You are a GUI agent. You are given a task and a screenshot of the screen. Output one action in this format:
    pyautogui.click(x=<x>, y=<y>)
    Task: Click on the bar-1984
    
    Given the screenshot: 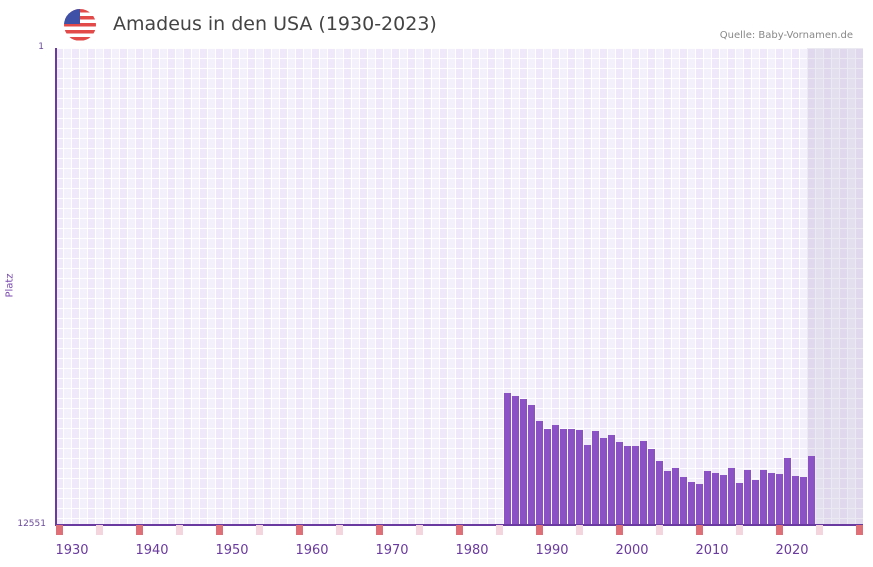 What is the action you would take?
    pyautogui.click(x=507, y=458)
    